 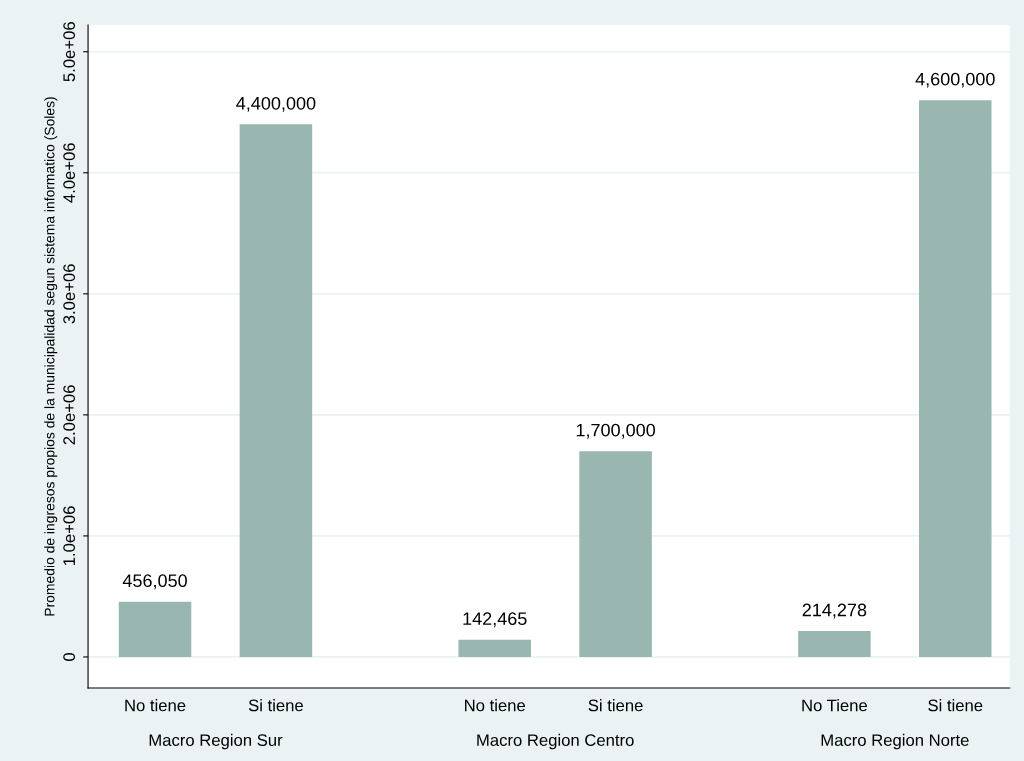 I want to click on data-label: 142,465, so click(x=495, y=620).